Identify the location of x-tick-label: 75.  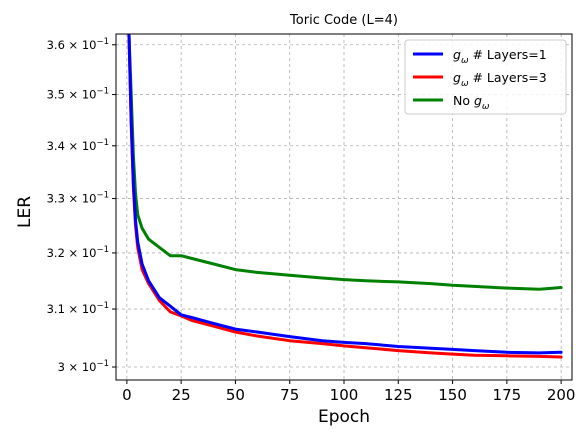
(289, 395).